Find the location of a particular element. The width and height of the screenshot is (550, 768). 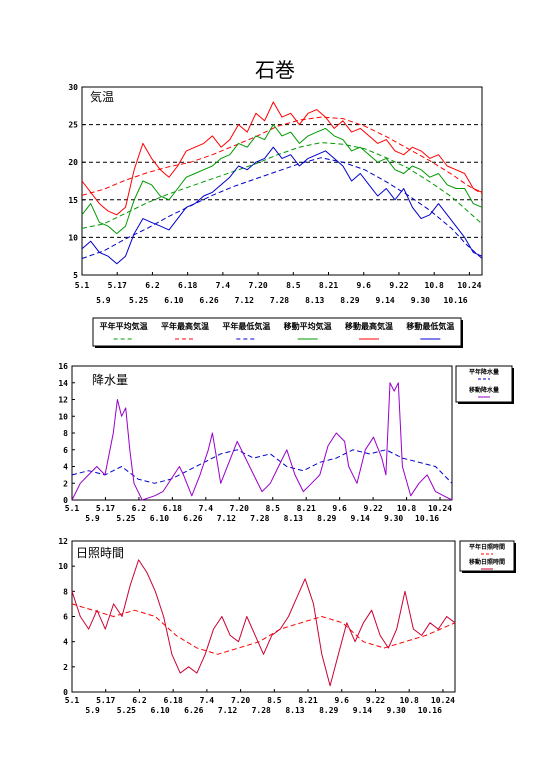

legend-label: 平年降水量 is located at coordinates (484, 372).